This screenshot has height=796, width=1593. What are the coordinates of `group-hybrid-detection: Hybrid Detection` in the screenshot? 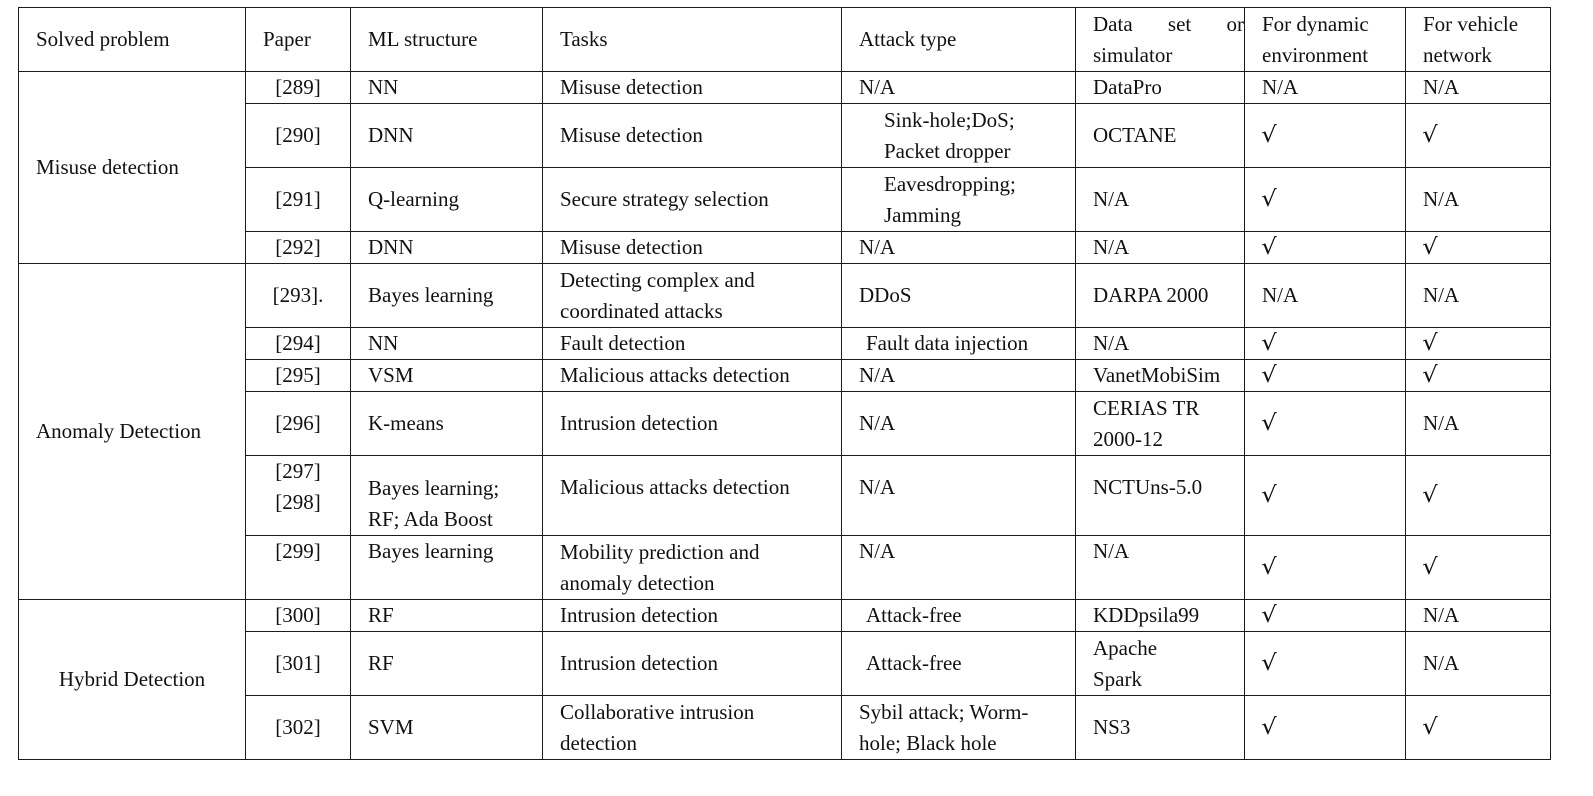 It's located at (132, 679).